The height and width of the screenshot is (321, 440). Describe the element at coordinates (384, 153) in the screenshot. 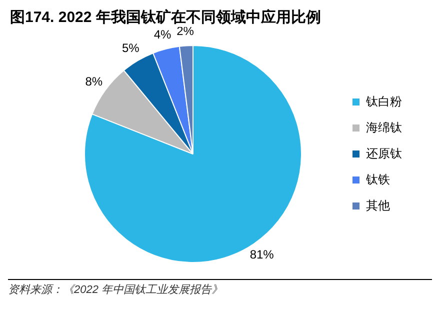

I see `legend-label: 还原钛` at that location.